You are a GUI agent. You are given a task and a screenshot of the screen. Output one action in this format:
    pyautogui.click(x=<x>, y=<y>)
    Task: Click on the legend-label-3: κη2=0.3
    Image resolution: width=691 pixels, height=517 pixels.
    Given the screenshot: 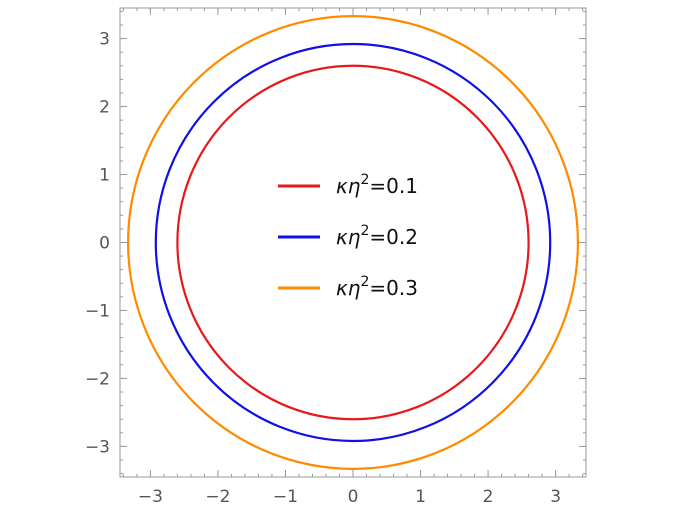 What is the action you would take?
    pyautogui.click(x=377, y=287)
    